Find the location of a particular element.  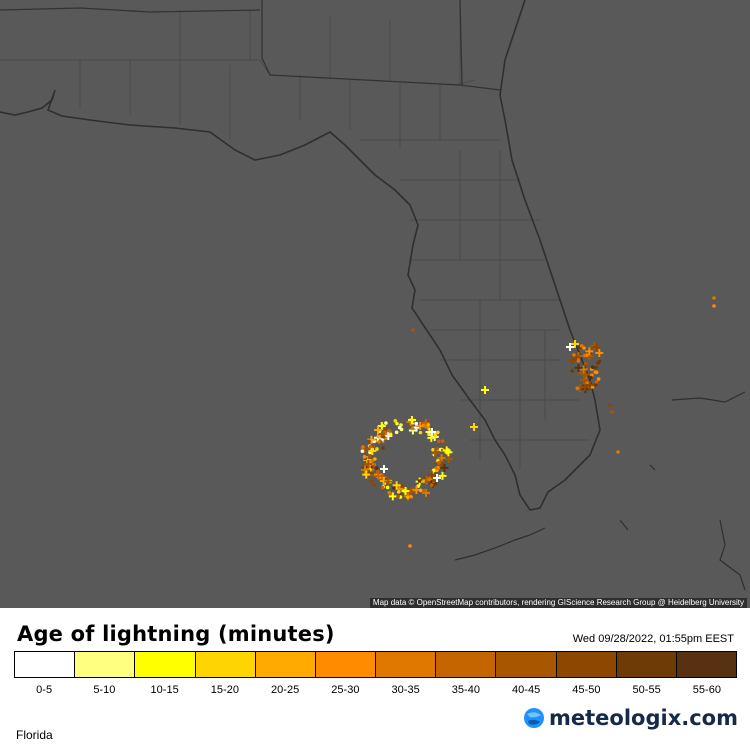

legend-label: 15-20 is located at coordinates (224, 690).